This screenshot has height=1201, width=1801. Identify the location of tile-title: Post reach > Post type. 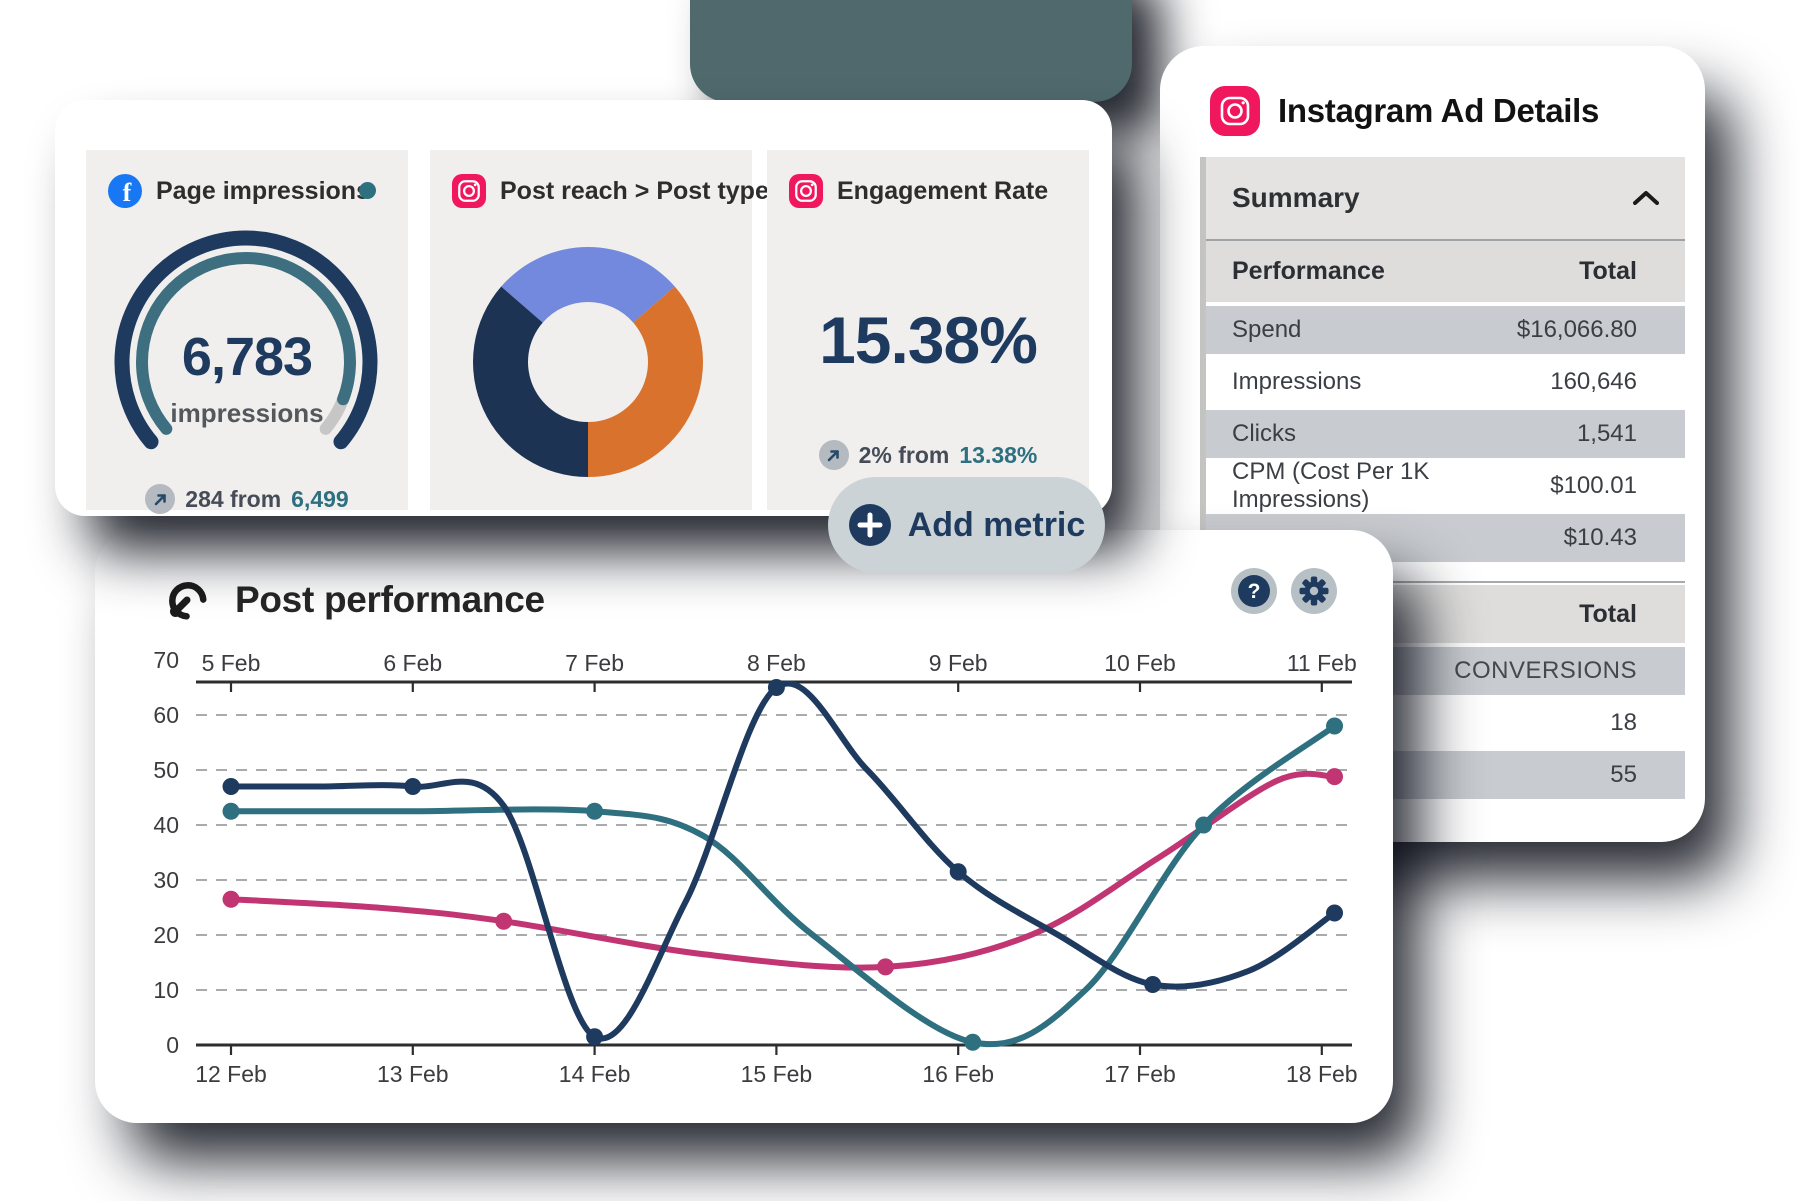
(634, 190).